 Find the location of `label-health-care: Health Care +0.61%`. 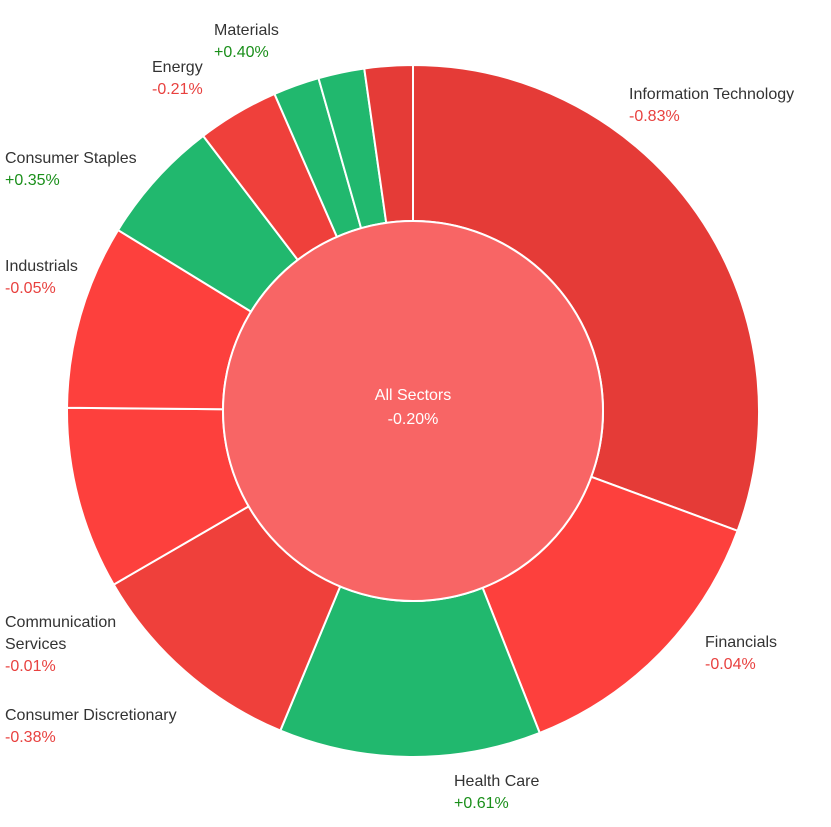

label-health-care: Health Care +0.61% is located at coordinates (496, 793).